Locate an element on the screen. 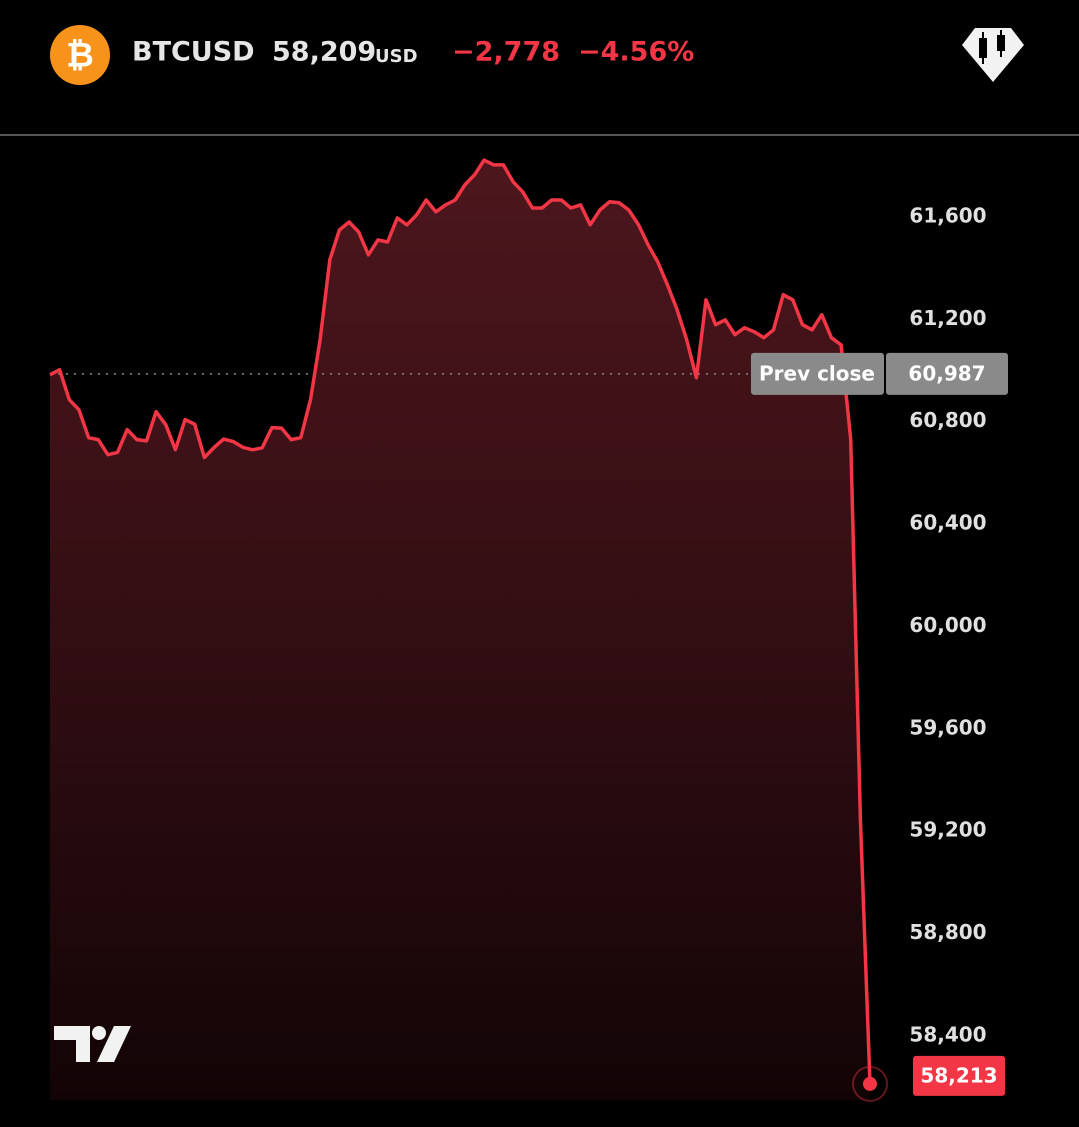 Image resolution: width=1079 pixels, height=1127 pixels. y-tick-label: 60,800 is located at coordinates (947, 420).